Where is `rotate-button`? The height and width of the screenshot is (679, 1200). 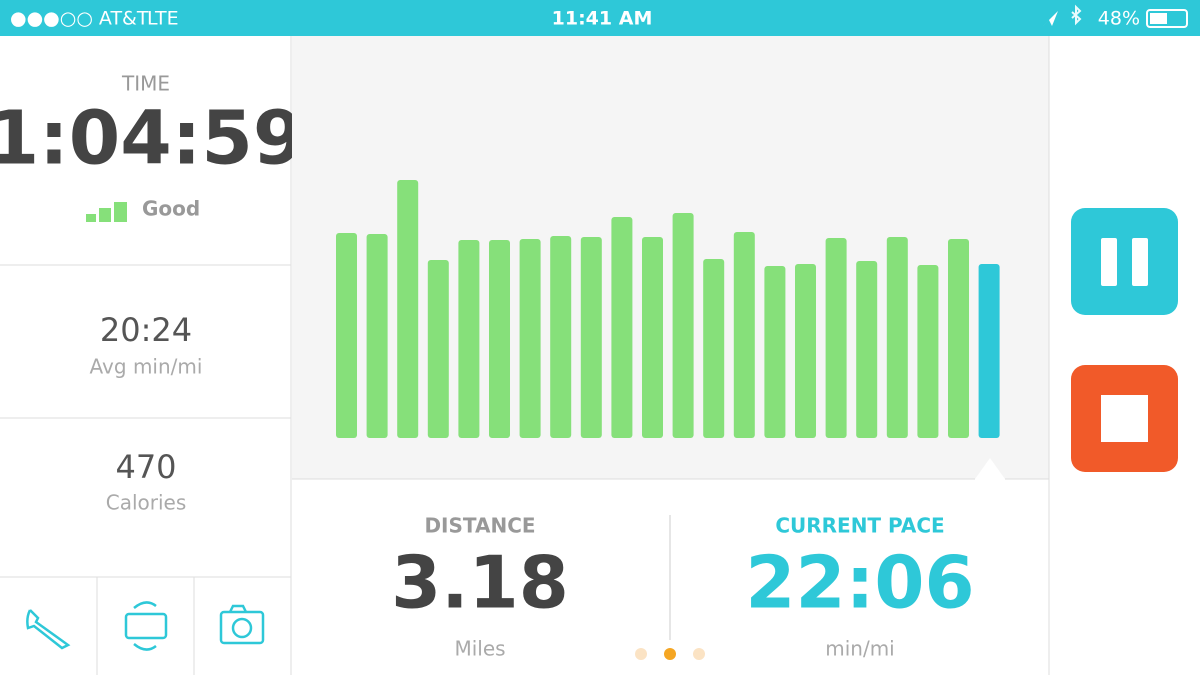
rotate-button is located at coordinates (146, 626).